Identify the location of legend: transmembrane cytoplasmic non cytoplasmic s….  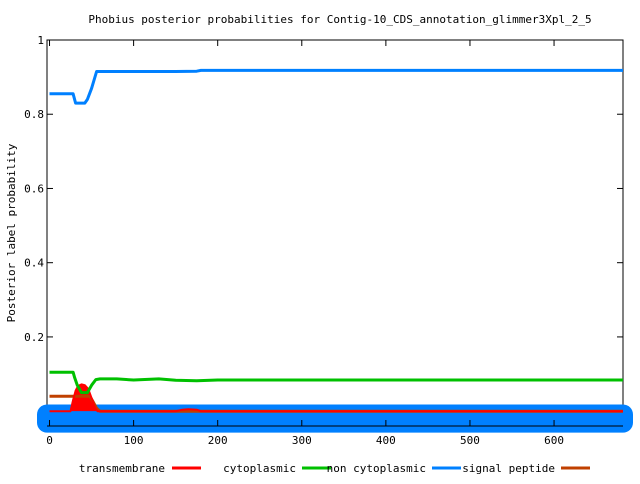
(334, 468).